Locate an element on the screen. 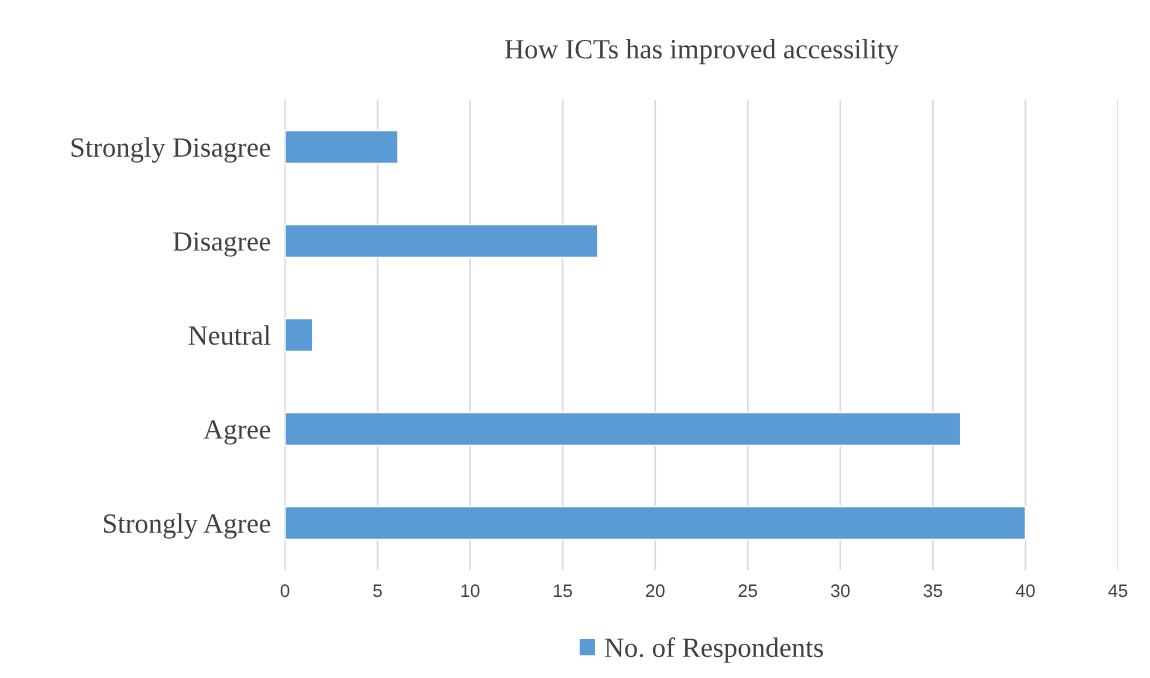 This screenshot has height=678, width=1150. x-tick-label: 20 is located at coordinates (655, 591).